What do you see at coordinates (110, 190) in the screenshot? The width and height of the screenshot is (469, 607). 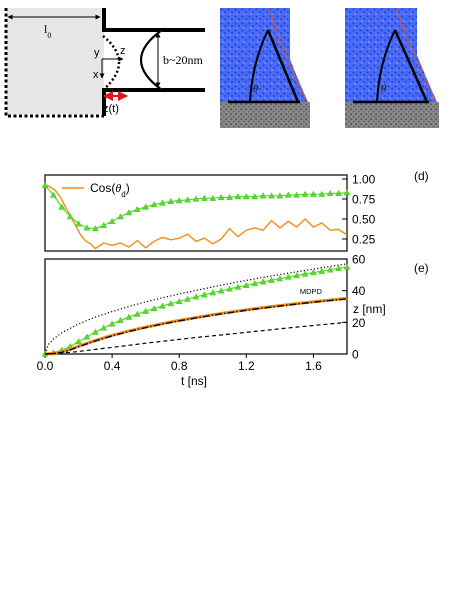 I see `legend-label: Cos(θd)` at bounding box center [110, 190].